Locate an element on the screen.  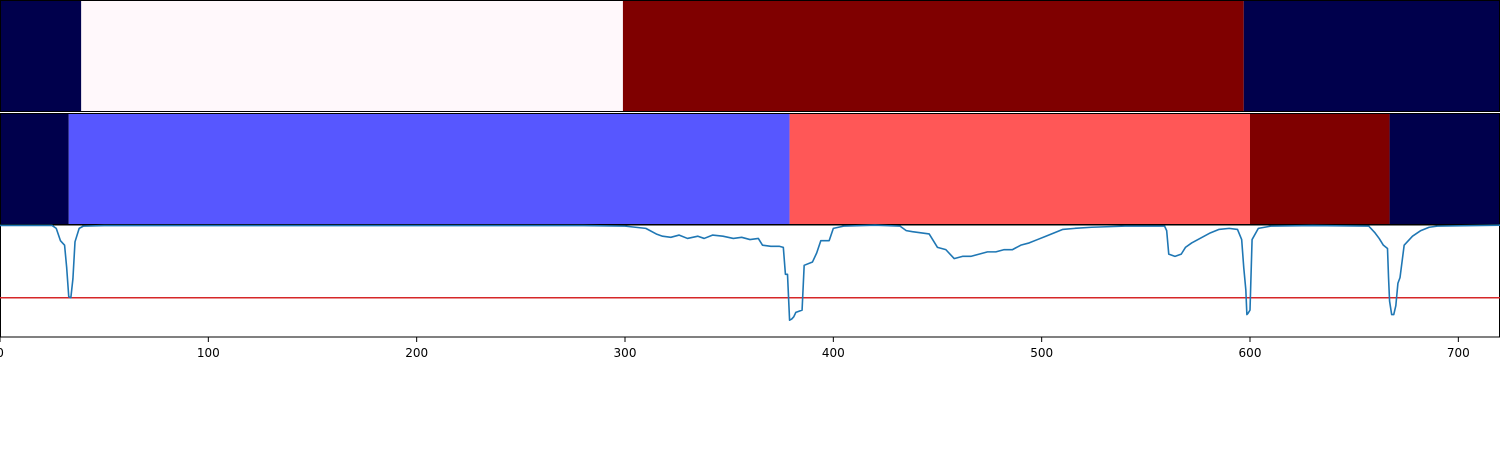
x-tick-label-0: 0 is located at coordinates (2, 353).